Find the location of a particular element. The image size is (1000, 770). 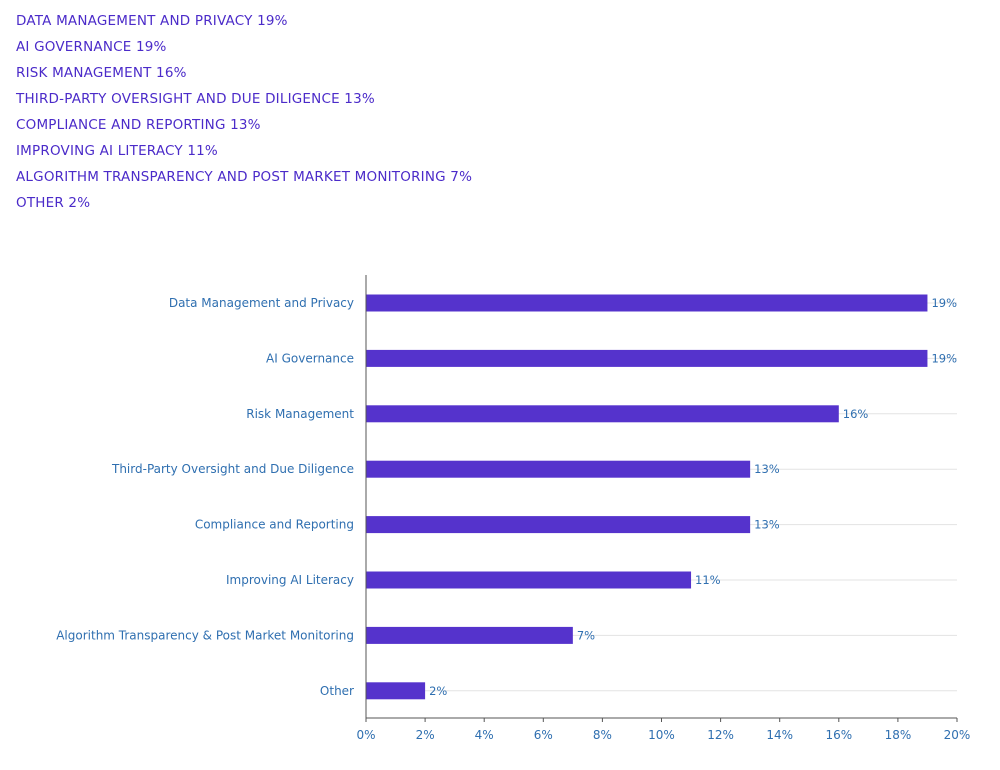

summary-item: DATA MANAGEMENT AND PRIVACY 19% is located at coordinates (152, 21).